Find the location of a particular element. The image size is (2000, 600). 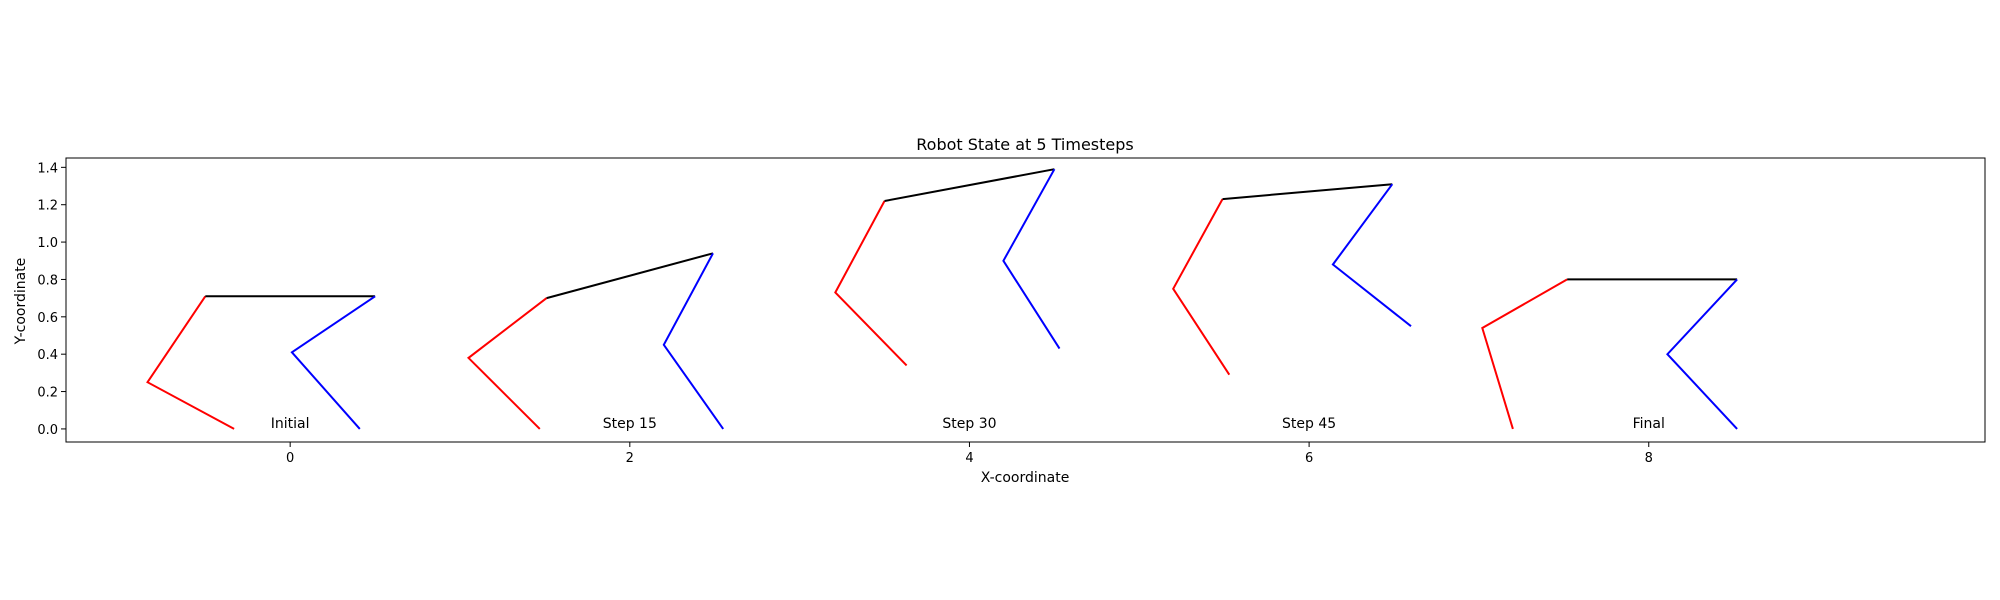

x-tick-label: 2 is located at coordinates (630, 458).